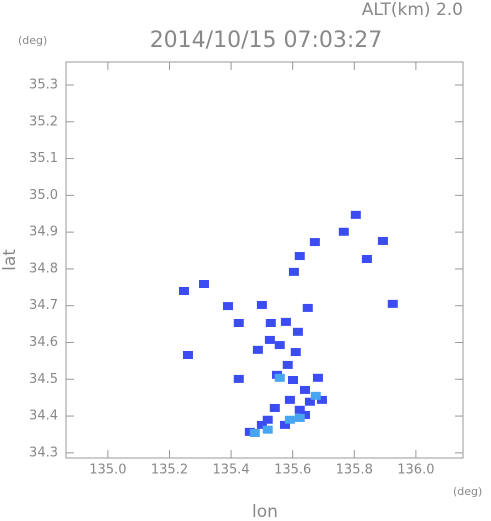 The image size is (491, 521). What do you see at coordinates (467, 491) in the screenshot?
I see `x-unit: (deg)` at bounding box center [467, 491].